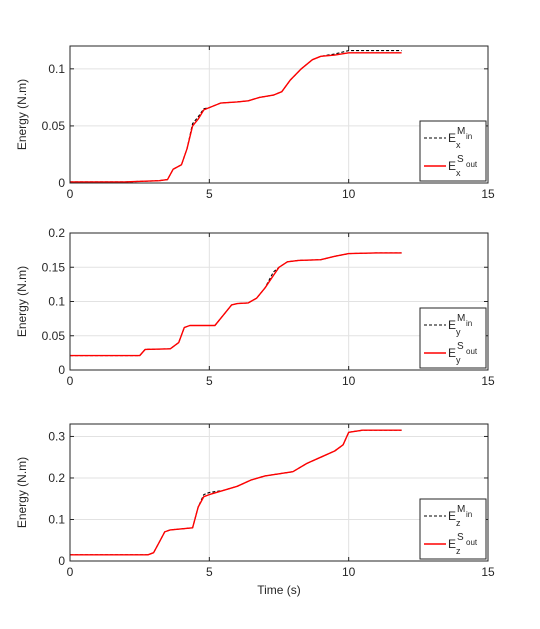 The image size is (540, 629). Describe the element at coordinates (279, 590) in the screenshot. I see `x-axis-label: Time (s)` at that location.